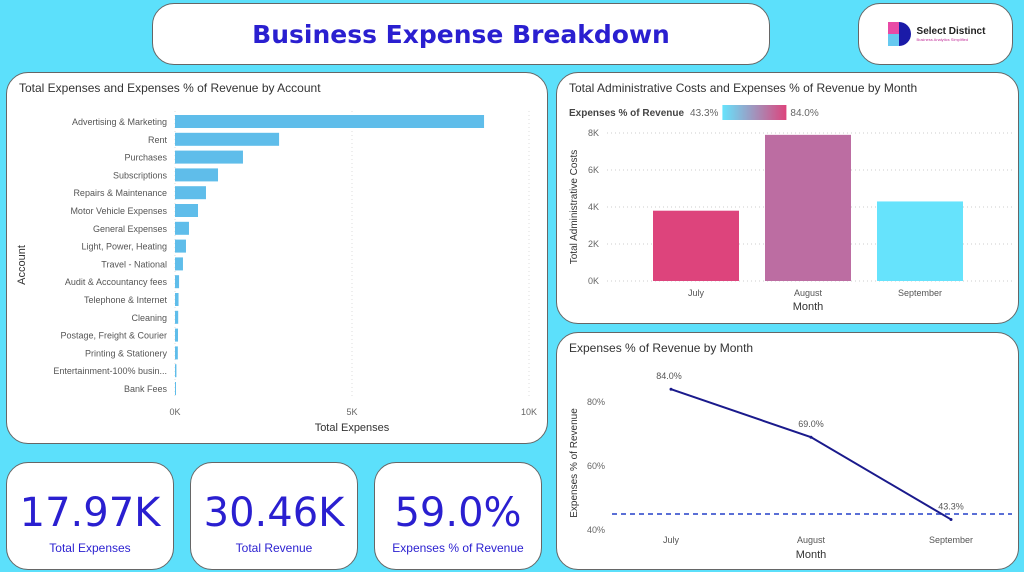 This screenshot has height=572, width=1024. What do you see at coordinates (593, 207) in the screenshot?
I see `y-tick-label: 4K` at bounding box center [593, 207].